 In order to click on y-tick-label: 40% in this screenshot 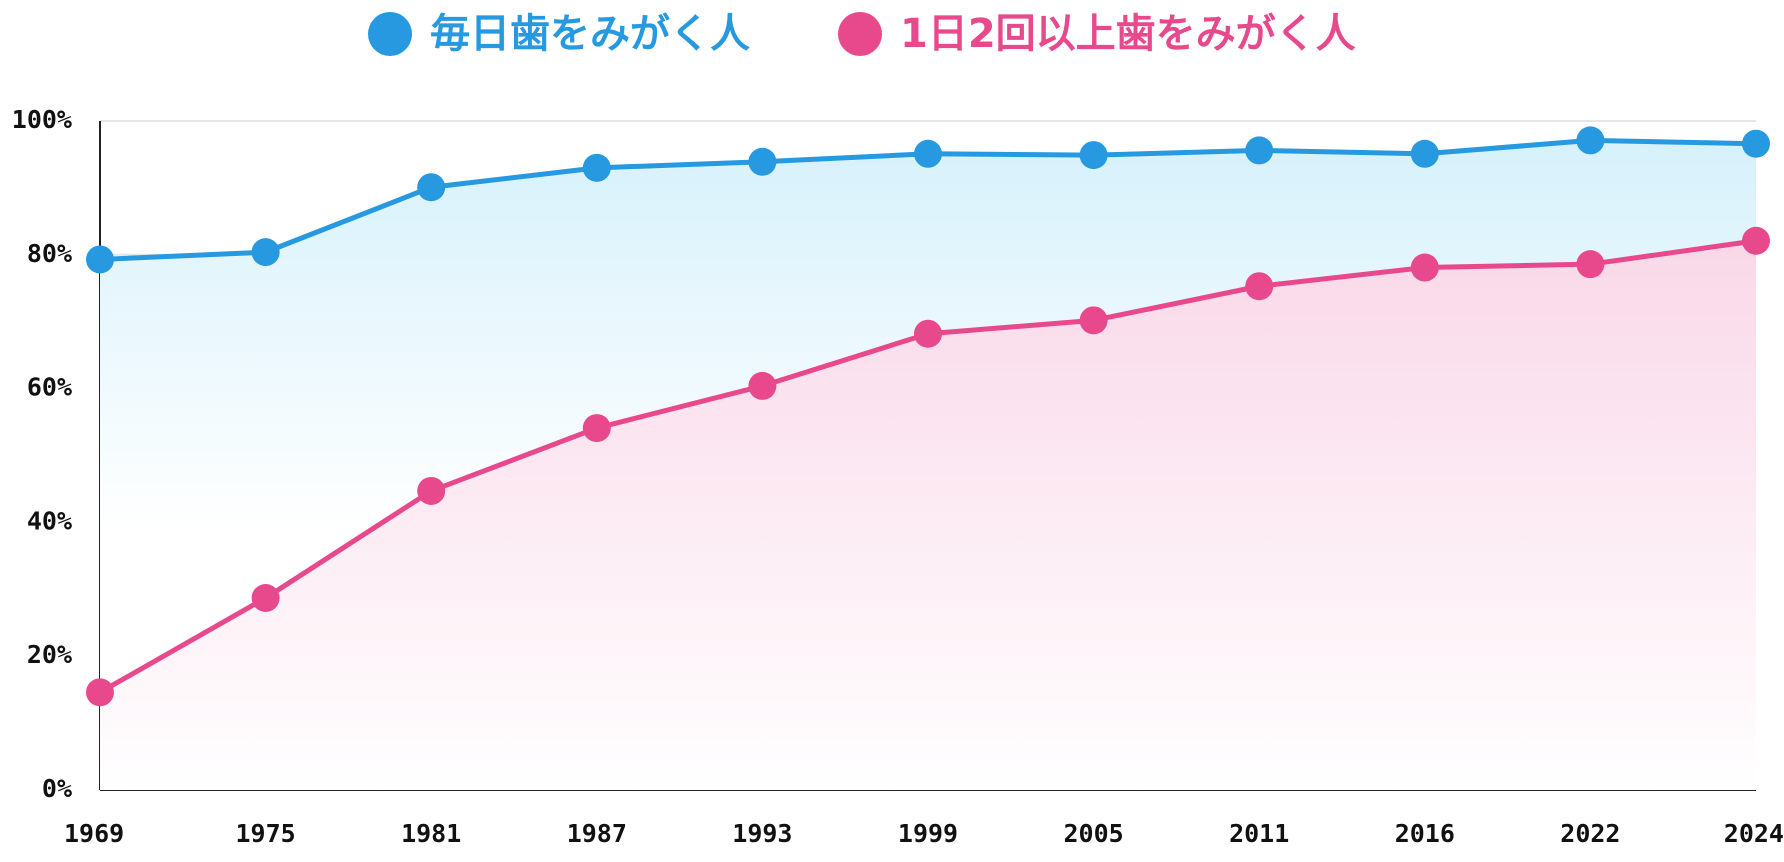, I will do `click(49, 520)`.